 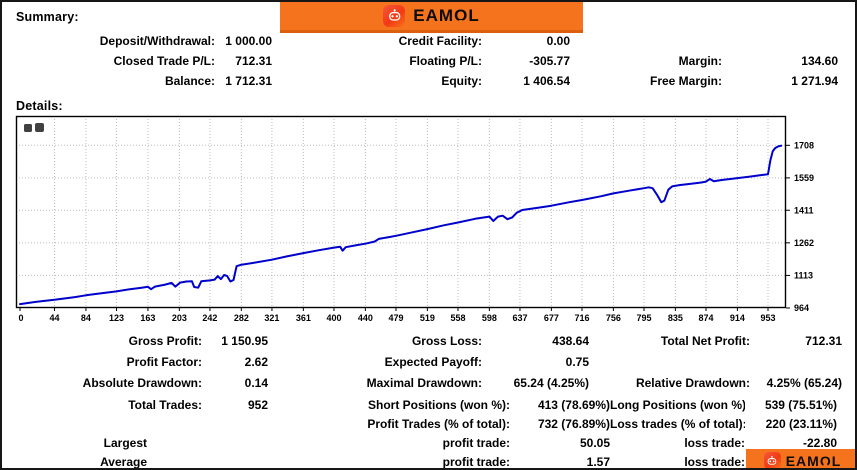 I want to click on x-tick-label: 874, so click(x=705, y=318).